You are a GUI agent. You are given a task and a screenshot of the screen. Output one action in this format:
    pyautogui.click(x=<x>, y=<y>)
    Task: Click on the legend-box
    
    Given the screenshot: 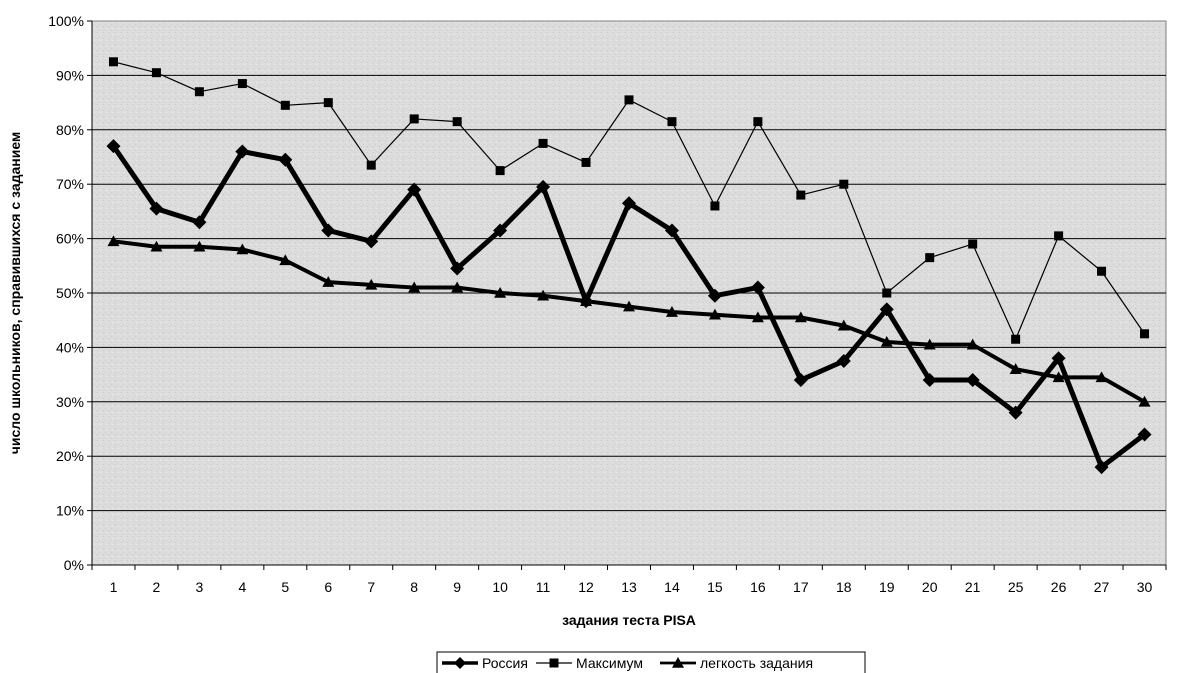 What is the action you would take?
    pyautogui.click(x=651, y=662)
    